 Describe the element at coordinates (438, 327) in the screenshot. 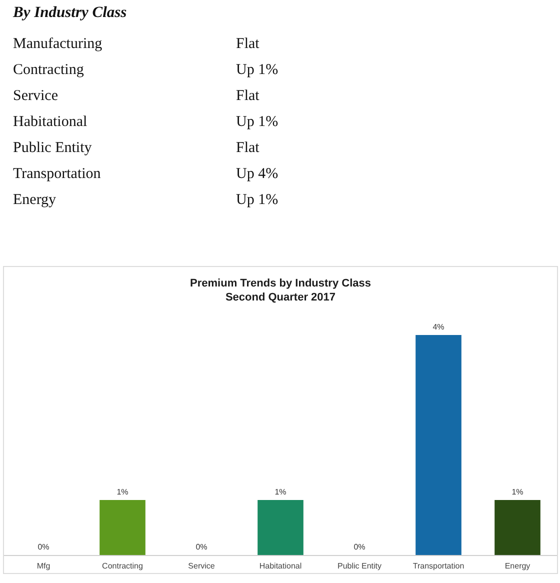

I see `data-label: 4%` at that location.